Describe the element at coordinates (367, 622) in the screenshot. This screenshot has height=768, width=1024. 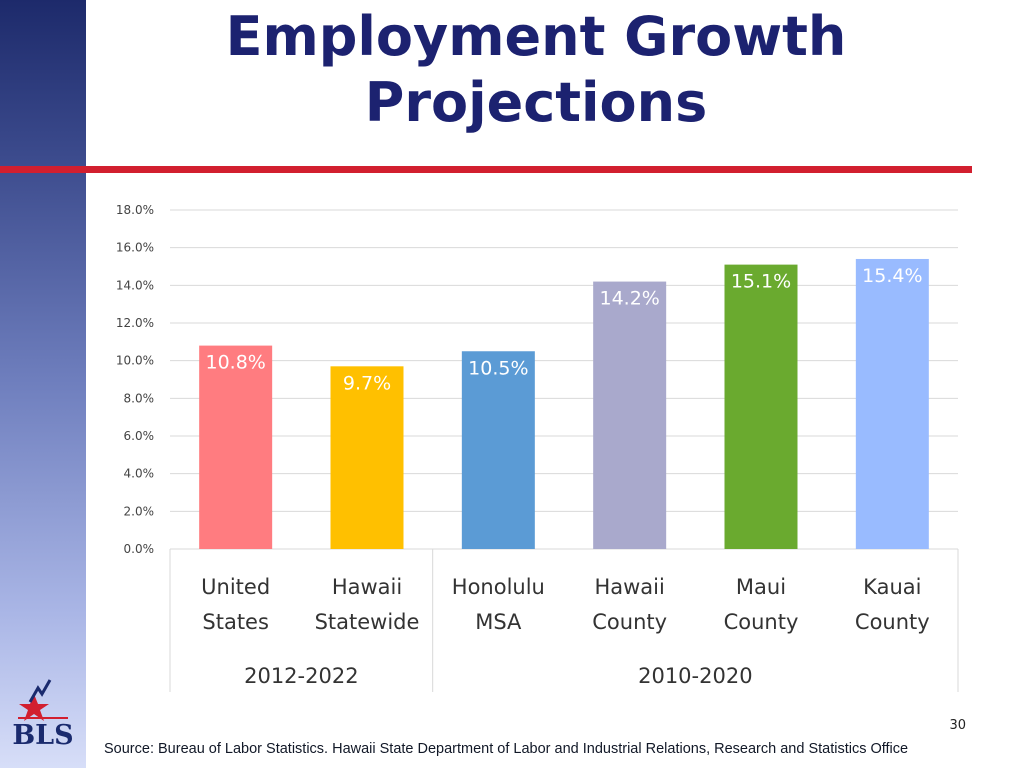
I see `category-label: Statewide` at that location.